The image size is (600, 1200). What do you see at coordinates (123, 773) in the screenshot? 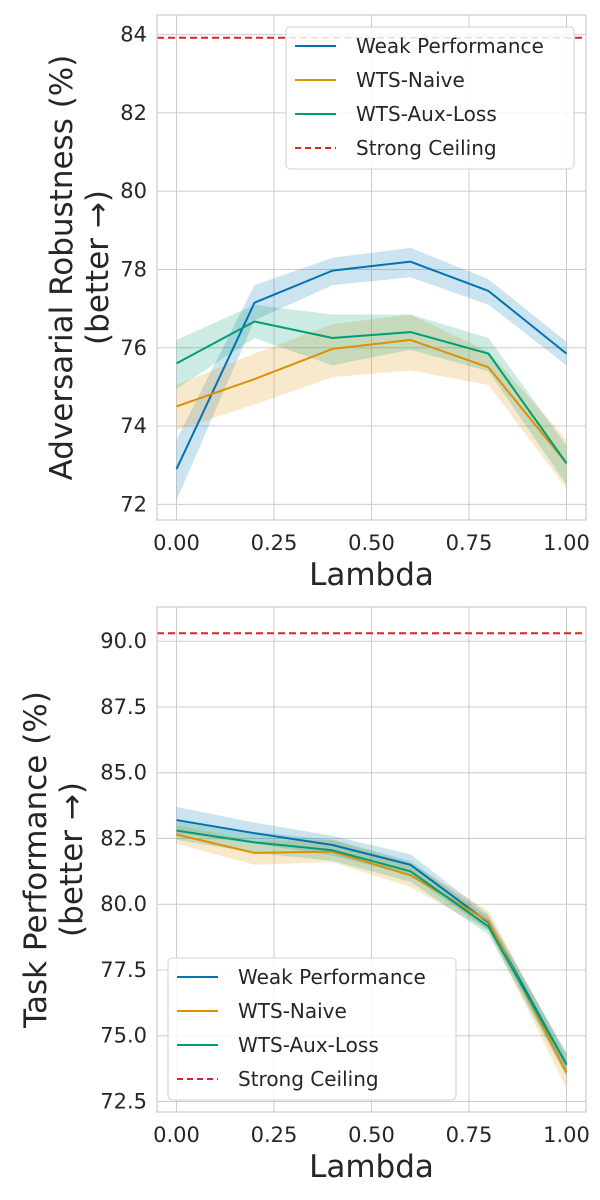
I see `y-tick-label: 85.0` at bounding box center [123, 773].